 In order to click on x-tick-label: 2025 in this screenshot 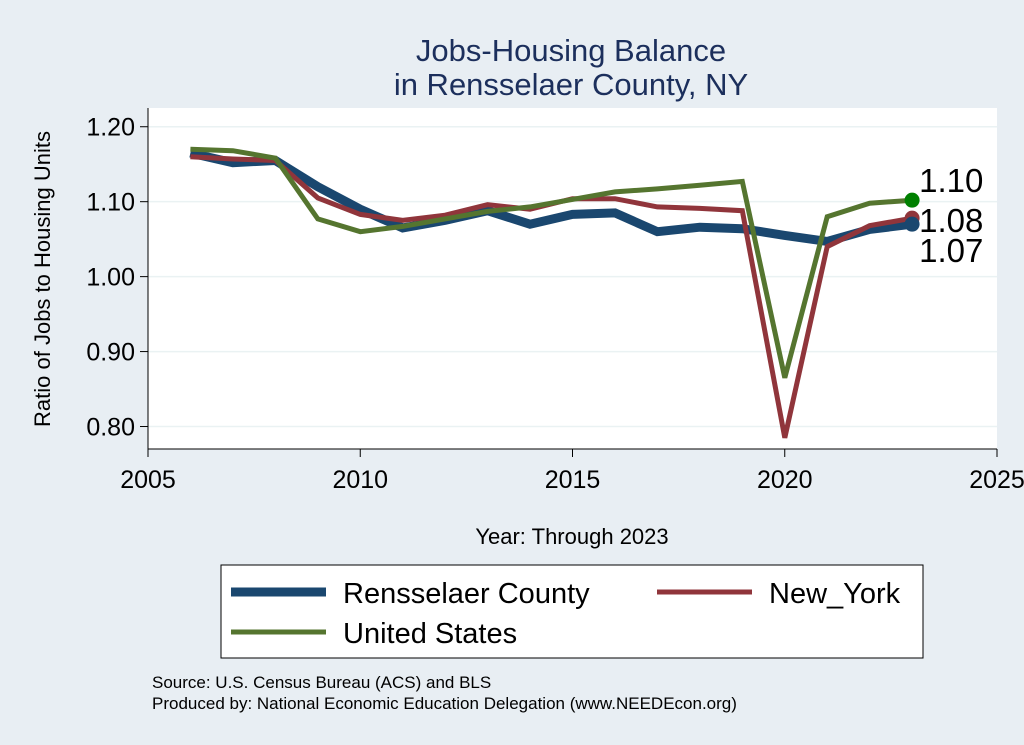, I will do `click(996, 480)`.